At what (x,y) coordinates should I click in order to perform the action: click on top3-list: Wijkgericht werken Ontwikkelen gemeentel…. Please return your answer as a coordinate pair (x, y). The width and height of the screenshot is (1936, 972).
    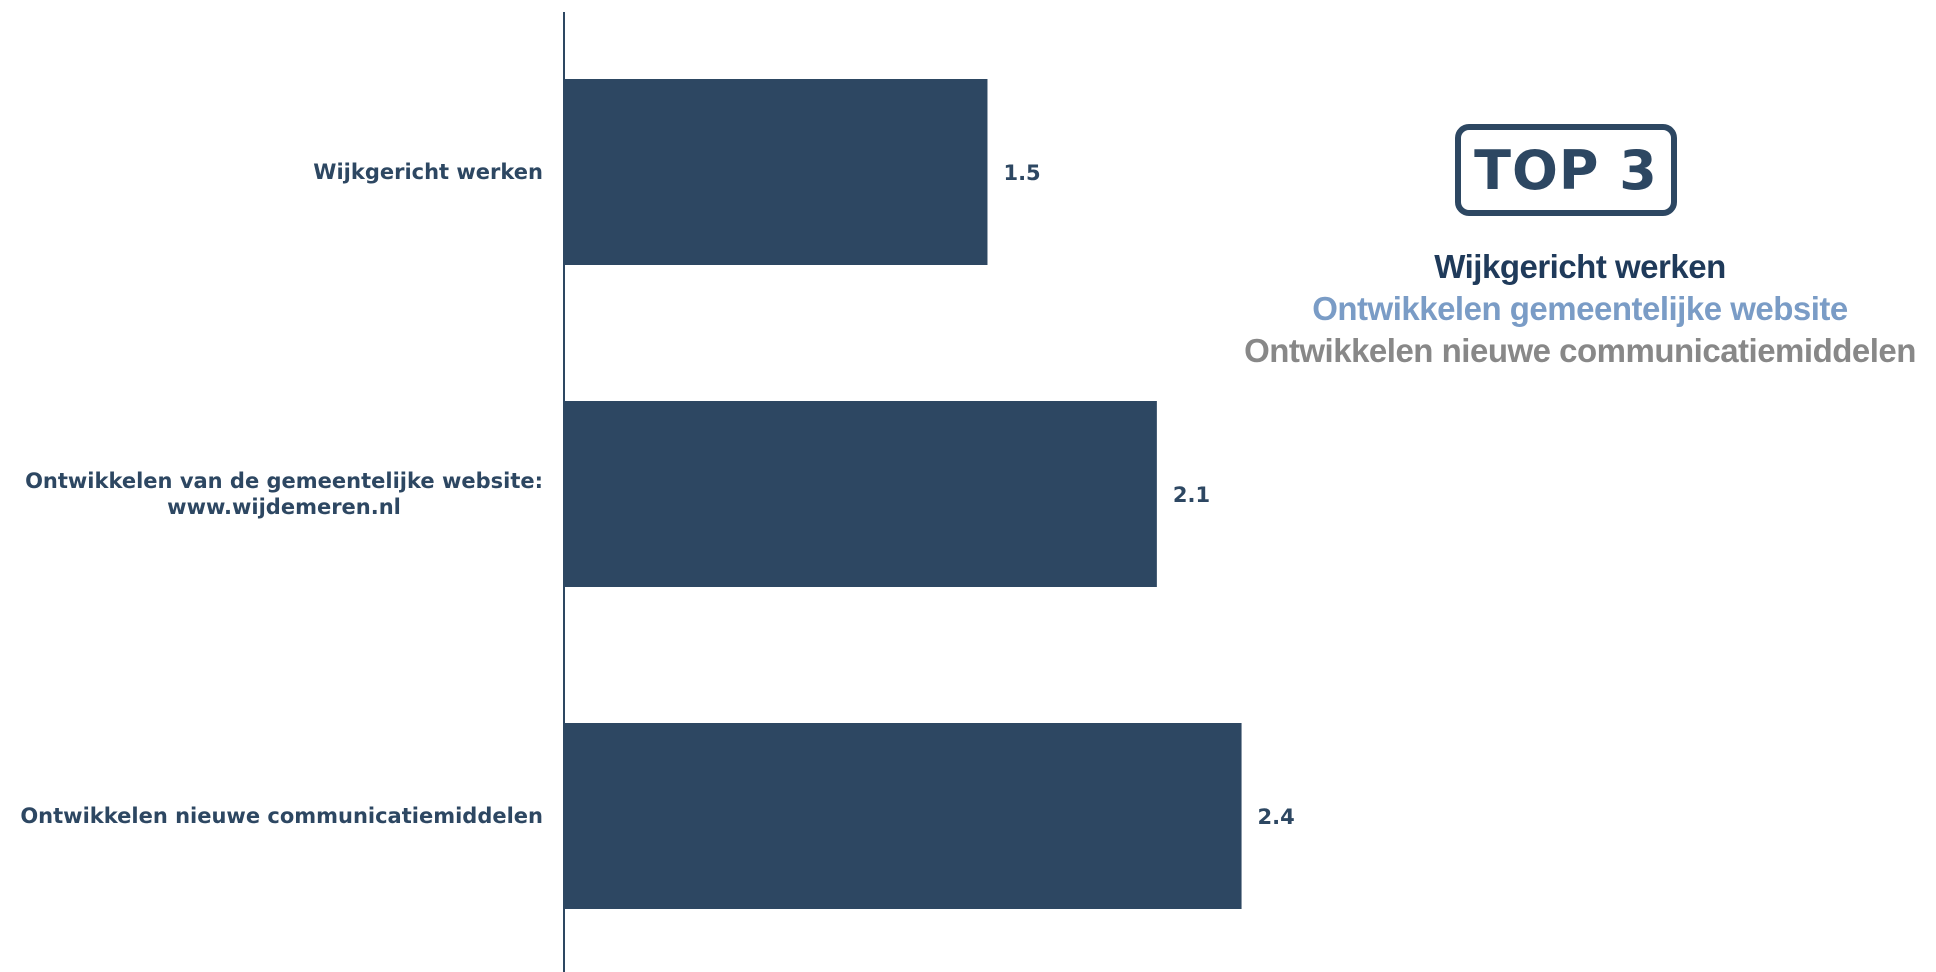
    Looking at the image, I should click on (1580, 309).